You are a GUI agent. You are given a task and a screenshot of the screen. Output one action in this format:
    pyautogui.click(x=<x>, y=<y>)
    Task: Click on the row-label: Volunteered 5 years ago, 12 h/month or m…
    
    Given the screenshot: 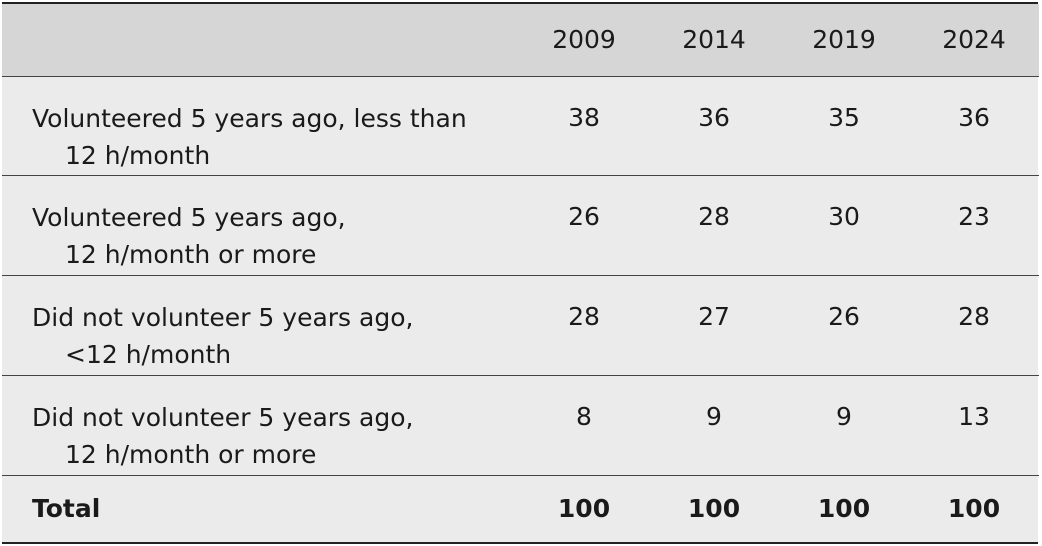 What is the action you would take?
    pyautogui.click(x=260, y=226)
    